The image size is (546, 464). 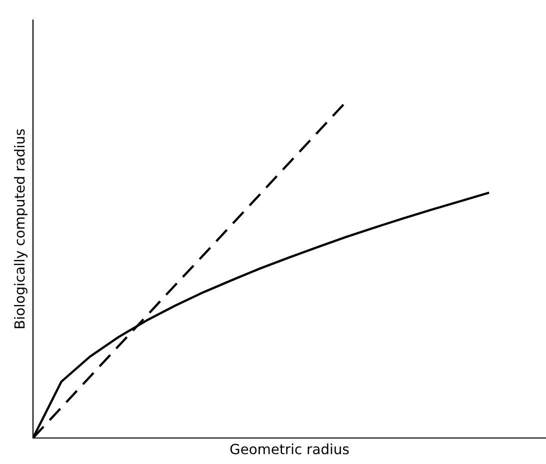 I want to click on x-axis-title: Geometric radius, so click(x=289, y=449).